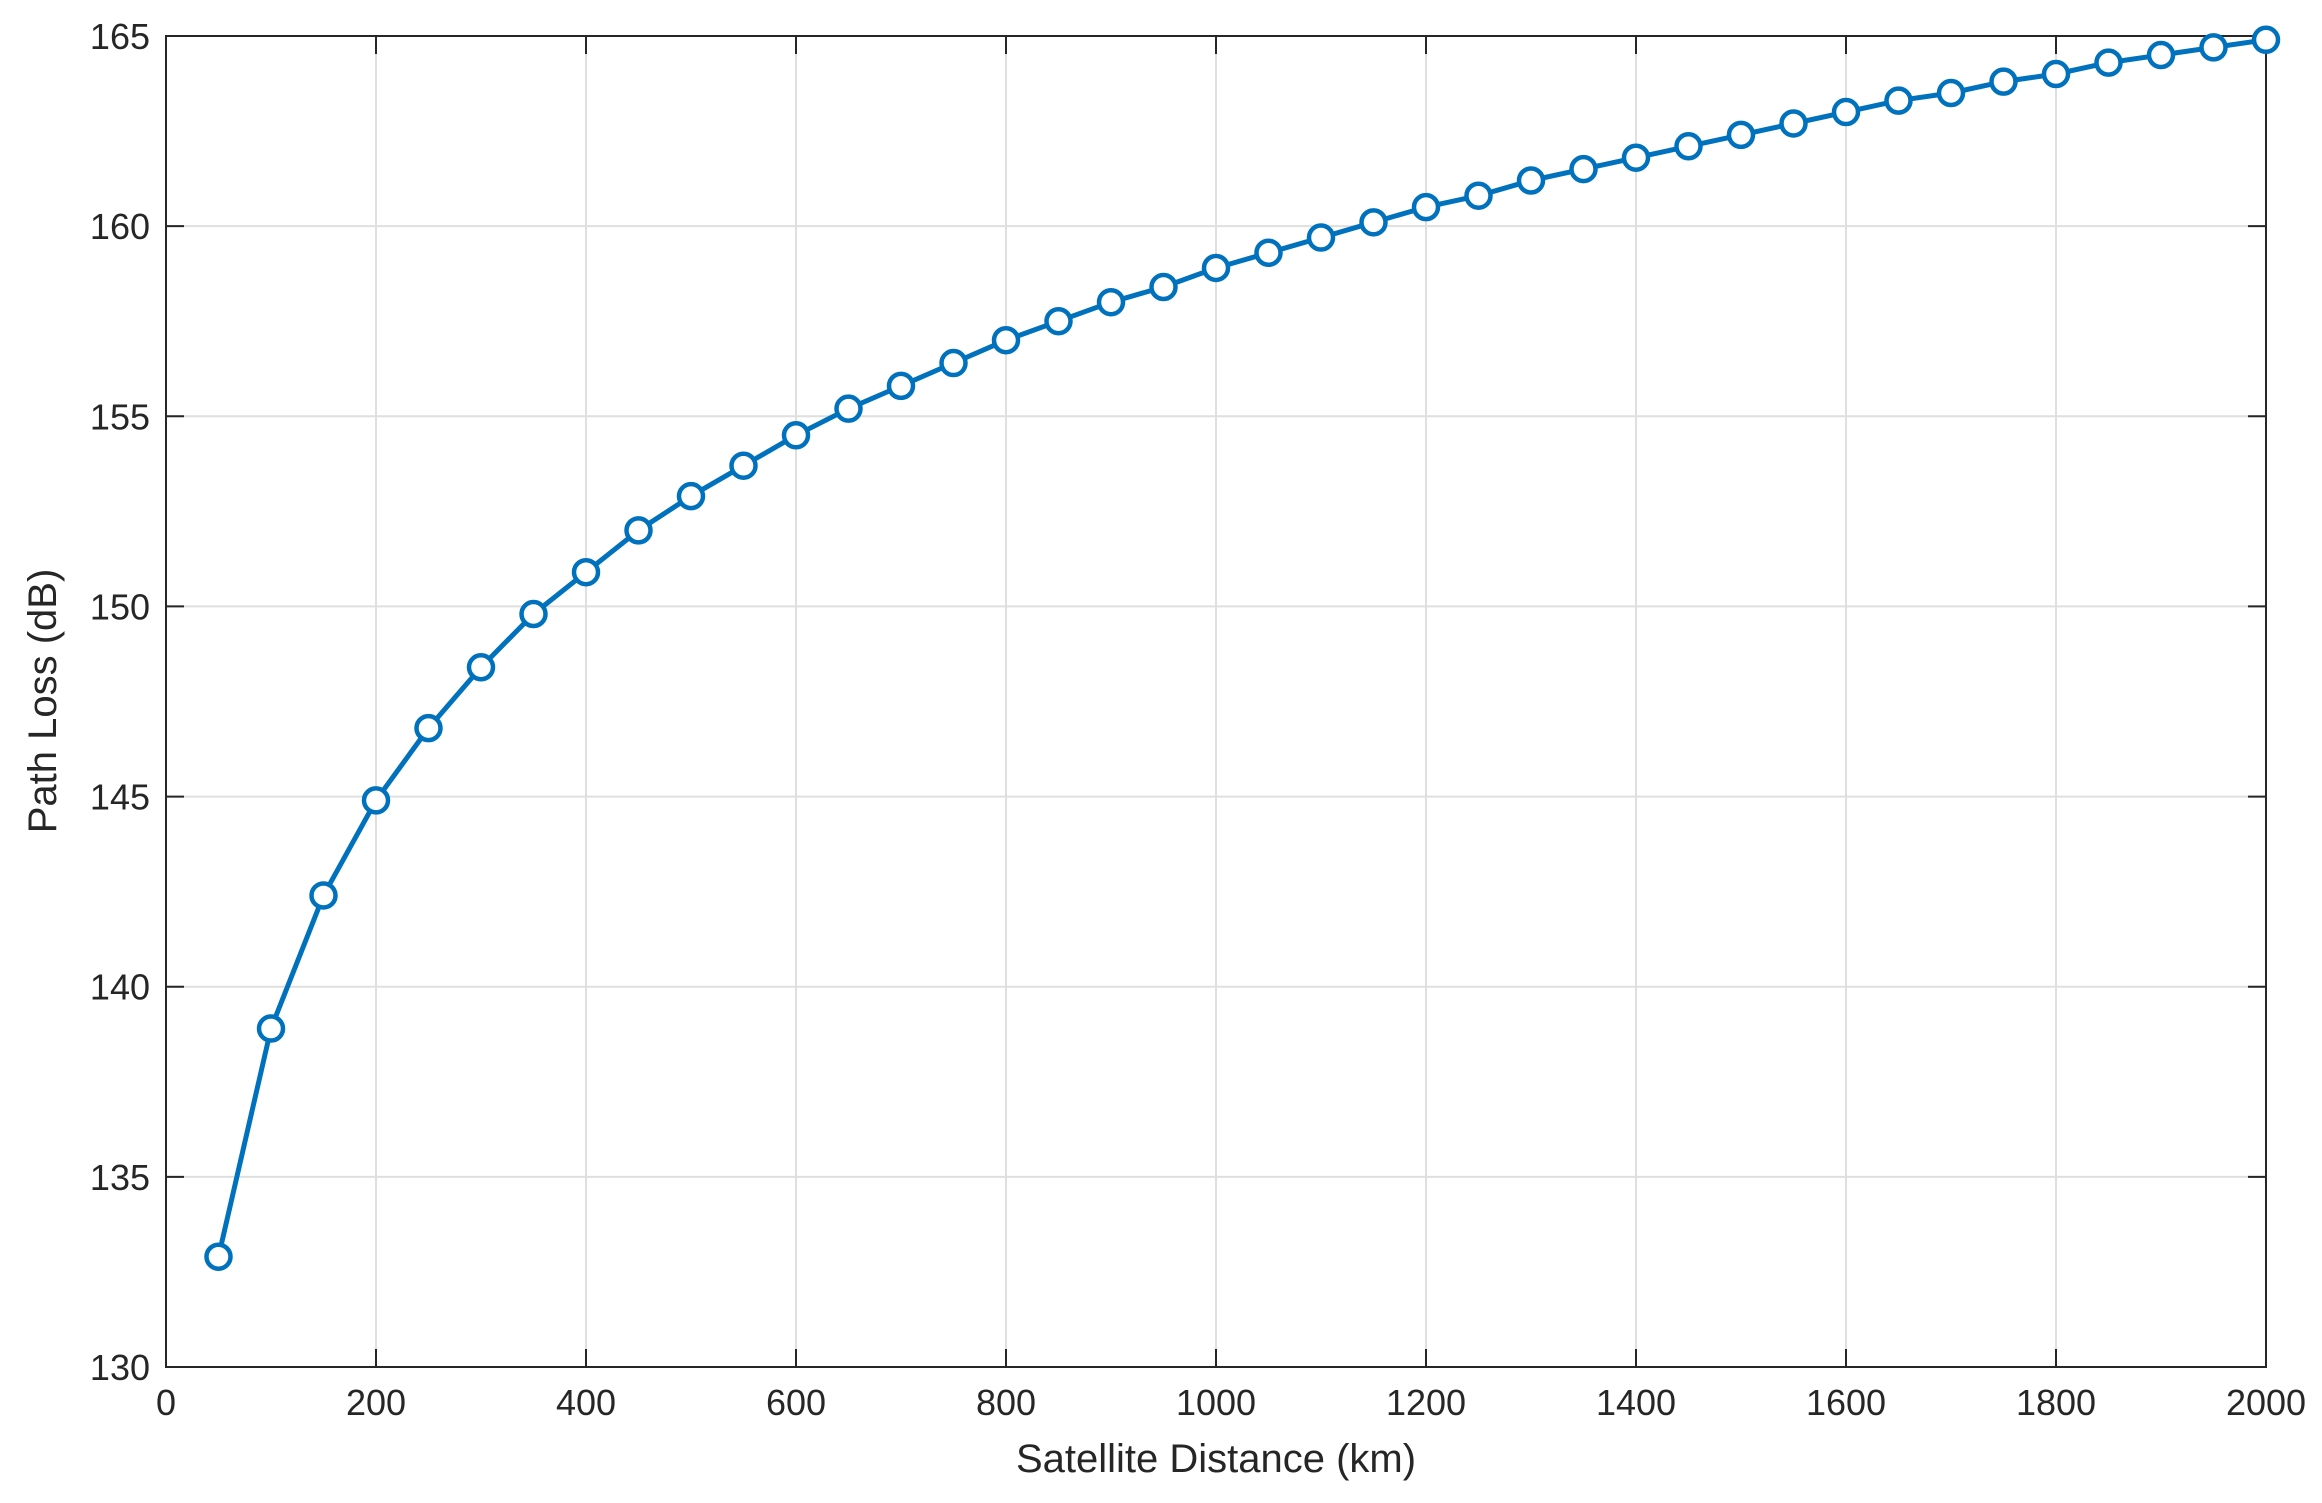 This screenshot has width=2322, height=1503. Describe the element at coordinates (120, 1367) in the screenshot. I see `y-tick-label: 130` at that location.